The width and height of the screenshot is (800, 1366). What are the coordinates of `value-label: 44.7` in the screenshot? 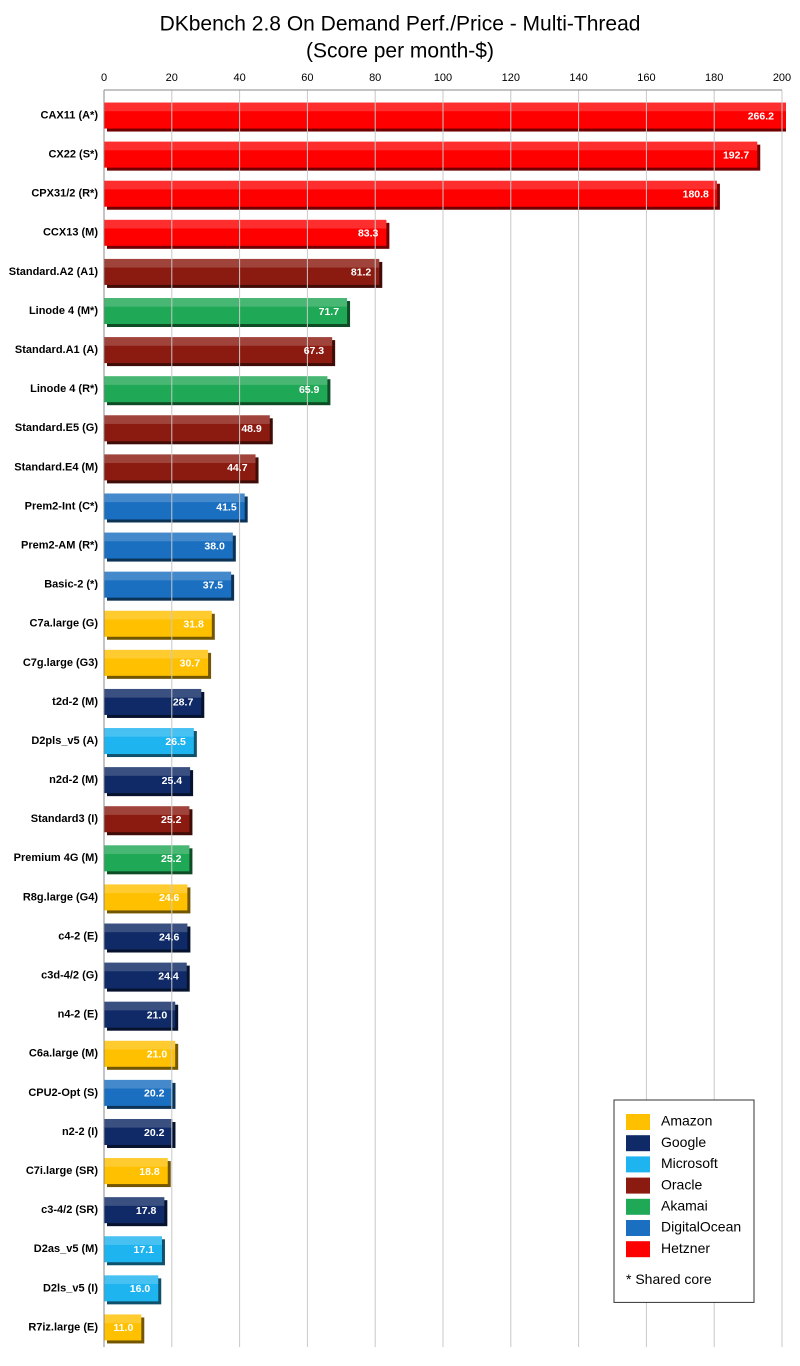 It's located at (237, 468).